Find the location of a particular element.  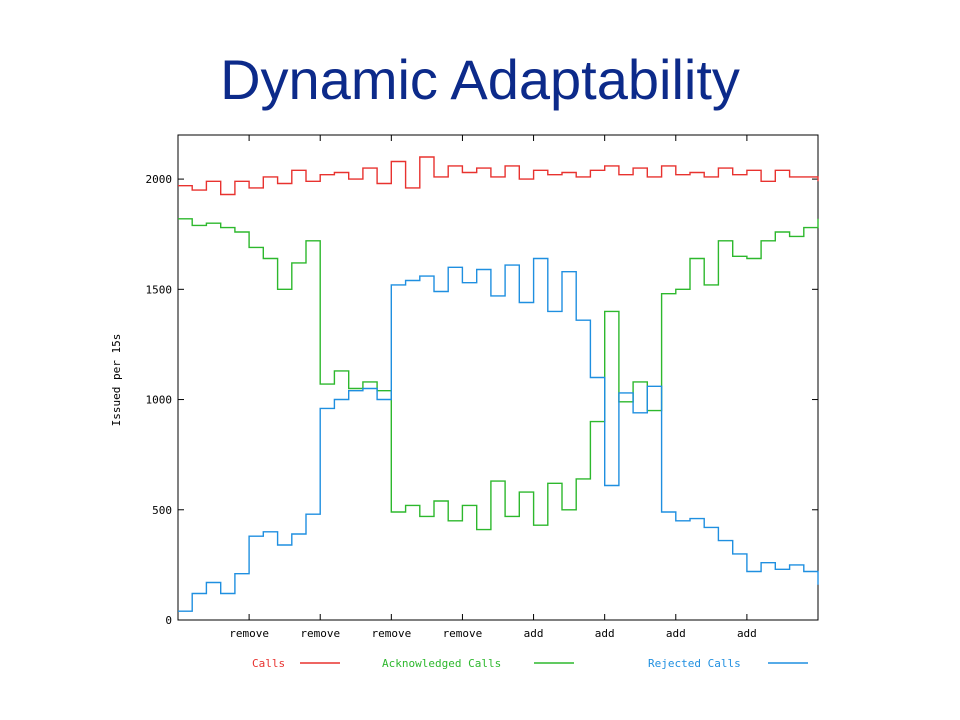

legend: Calls Acknowledged Calls Rejected Calls is located at coordinates (530, 663).